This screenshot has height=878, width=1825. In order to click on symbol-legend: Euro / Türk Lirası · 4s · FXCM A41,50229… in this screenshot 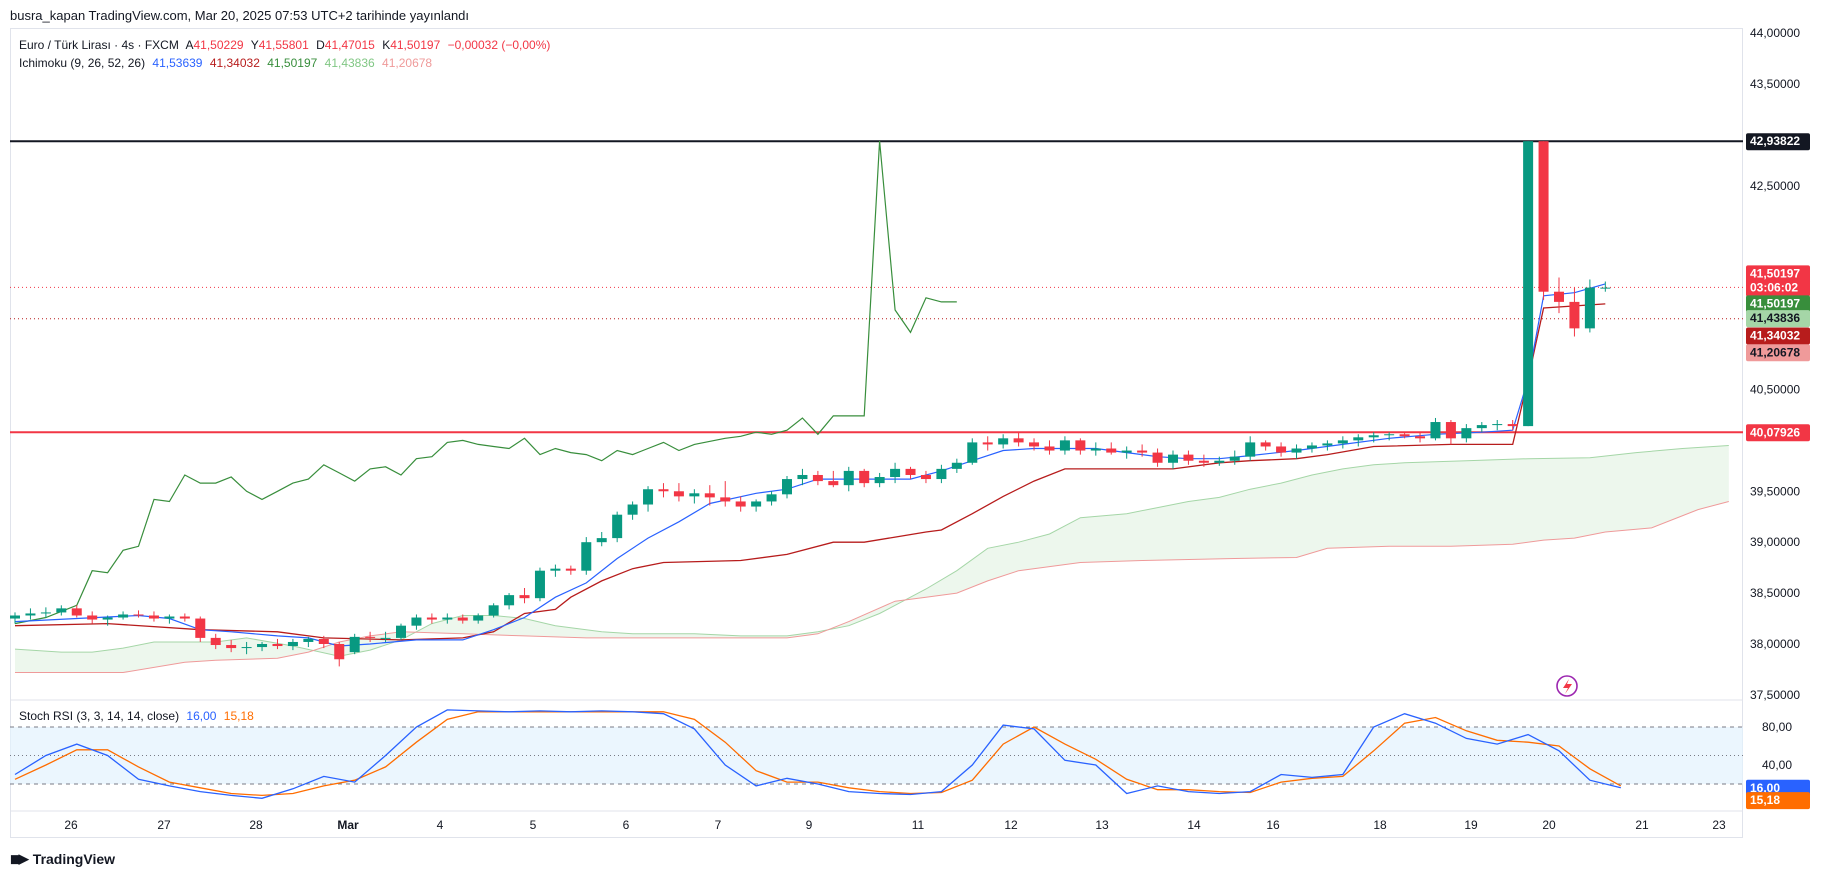, I will do `click(286, 45)`.